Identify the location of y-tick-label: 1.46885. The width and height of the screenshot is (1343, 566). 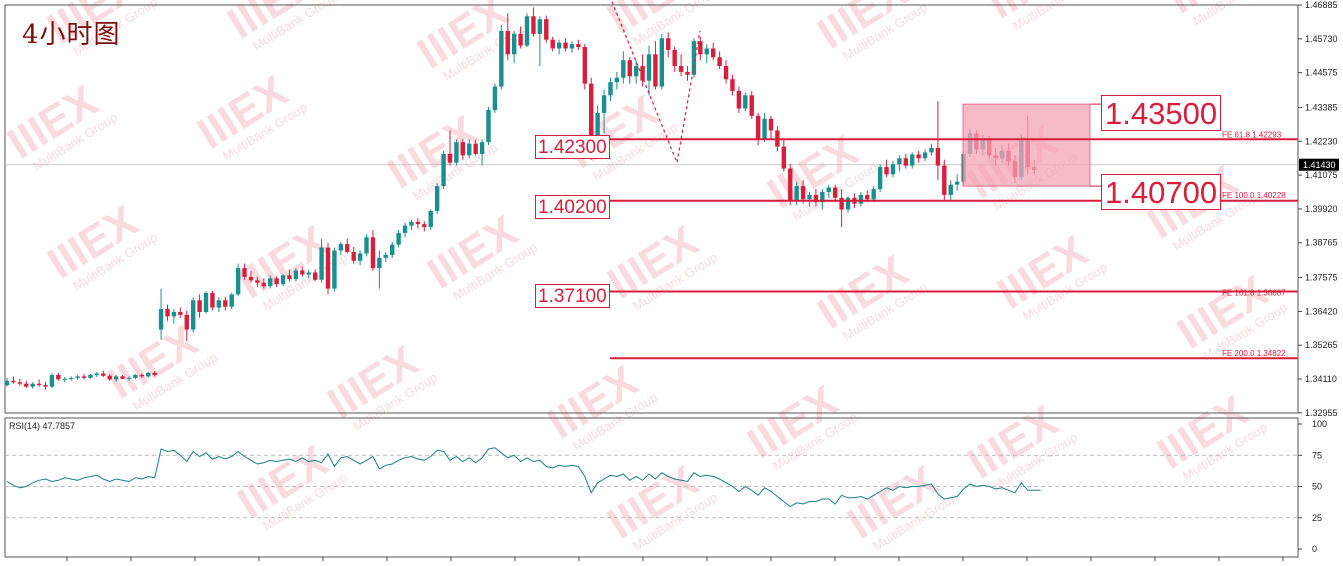
(1321, 5).